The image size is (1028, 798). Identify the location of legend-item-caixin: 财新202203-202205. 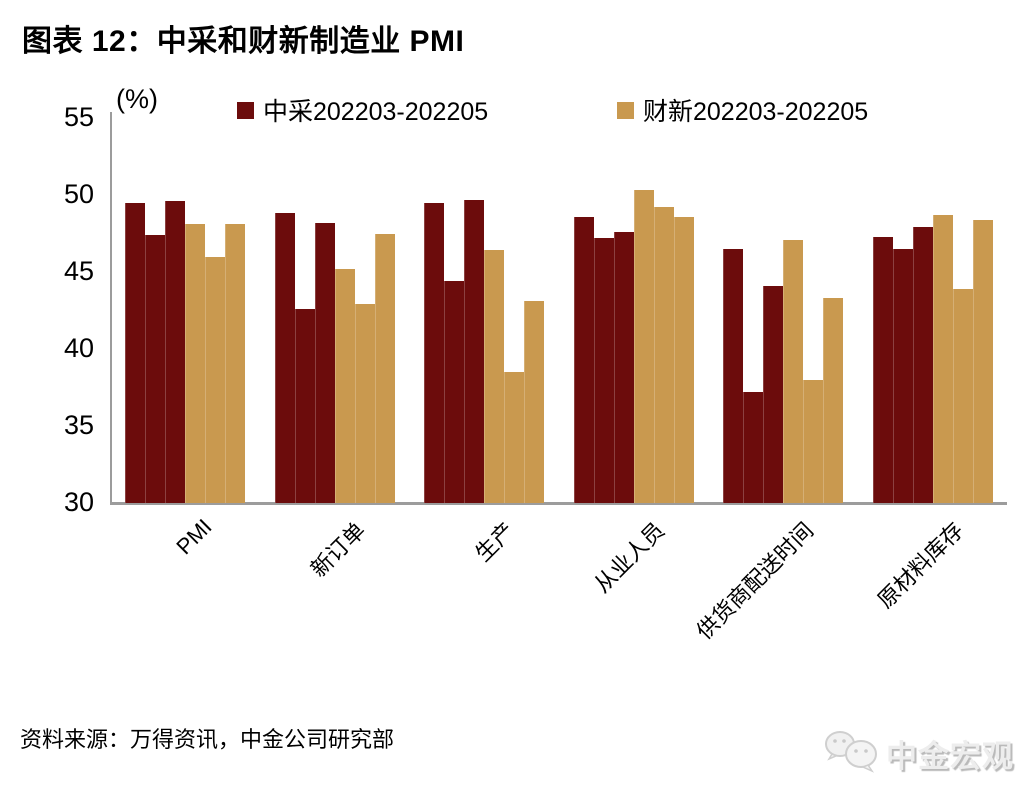
(742, 110).